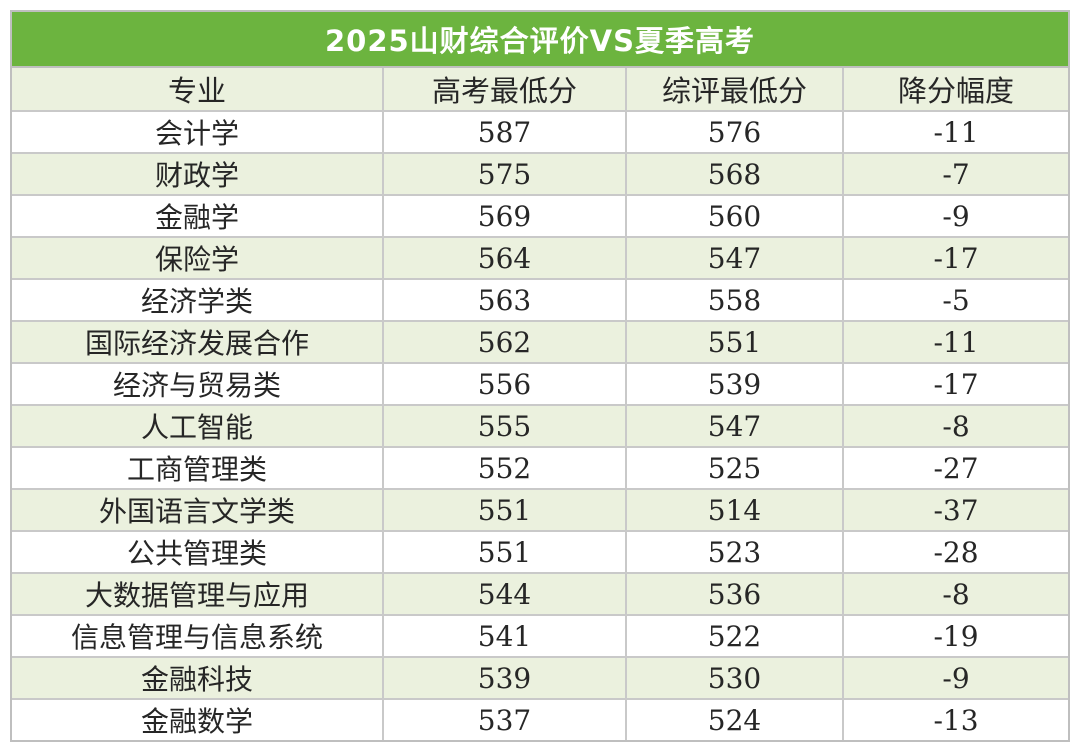 The width and height of the screenshot is (1080, 747). Describe the element at coordinates (505, 719) in the screenshot. I see `gaokao-min-cell: 537` at that location.